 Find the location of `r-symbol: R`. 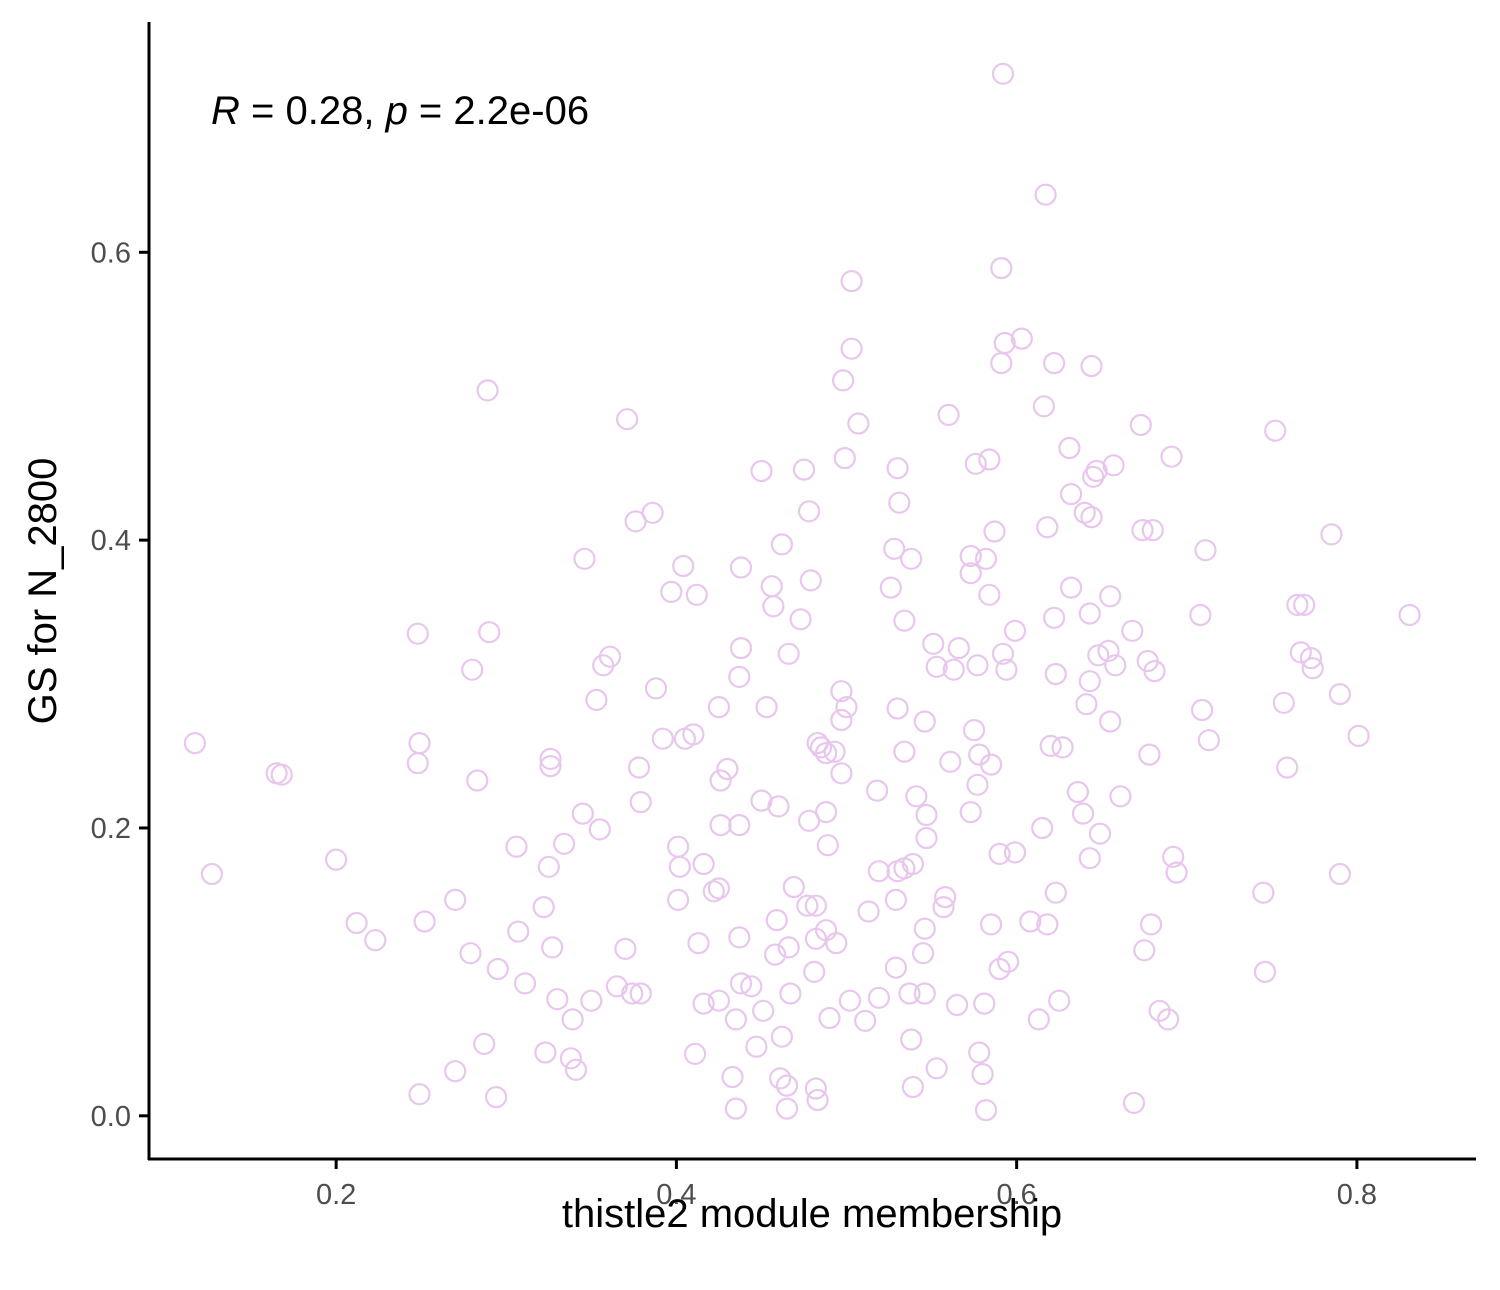

r-symbol: R is located at coordinates (225, 111).